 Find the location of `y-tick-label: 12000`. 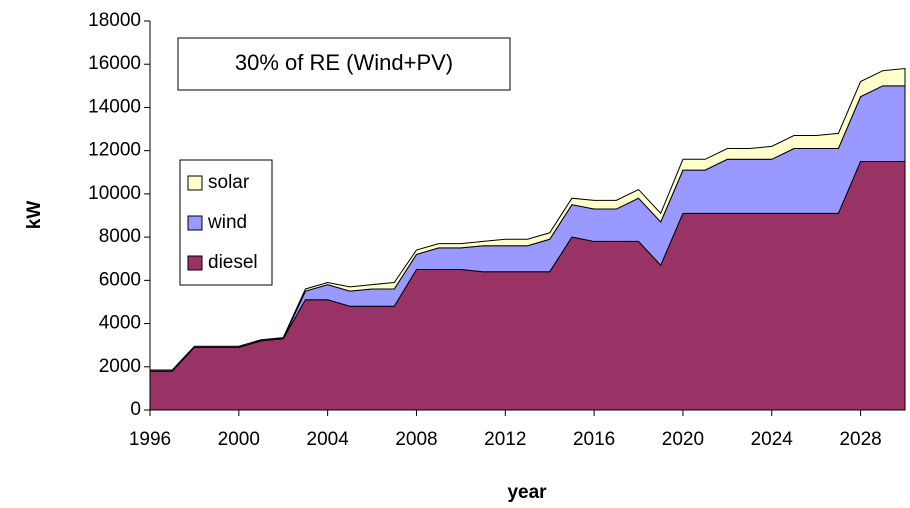

y-tick-label: 12000 is located at coordinates (114, 150).